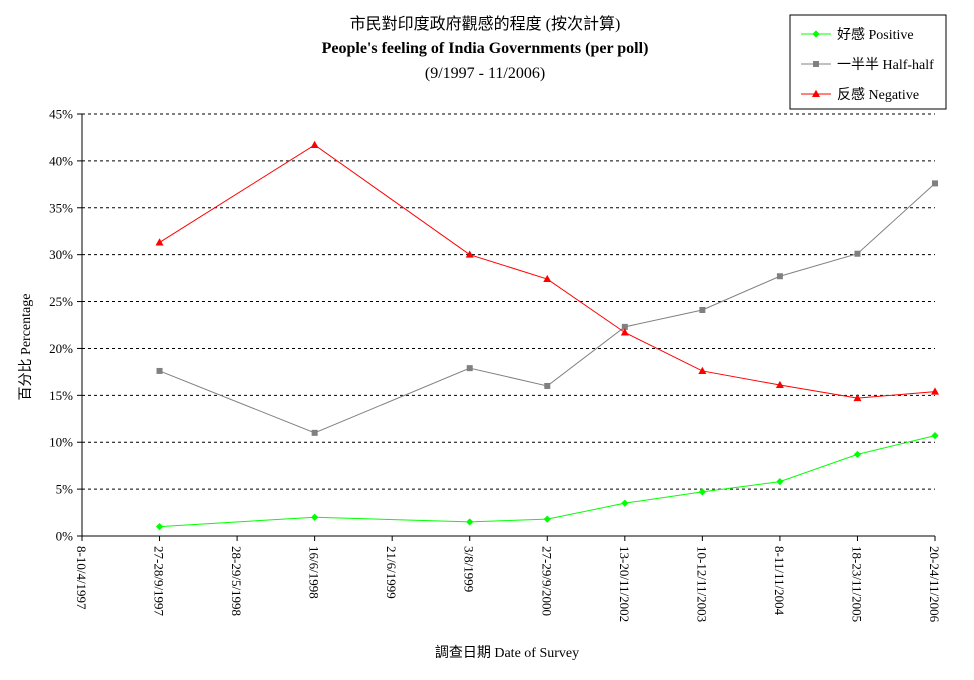  What do you see at coordinates (485, 73) in the screenshot?
I see `chart-title-range: (9/1997 - 11/2006)` at bounding box center [485, 73].